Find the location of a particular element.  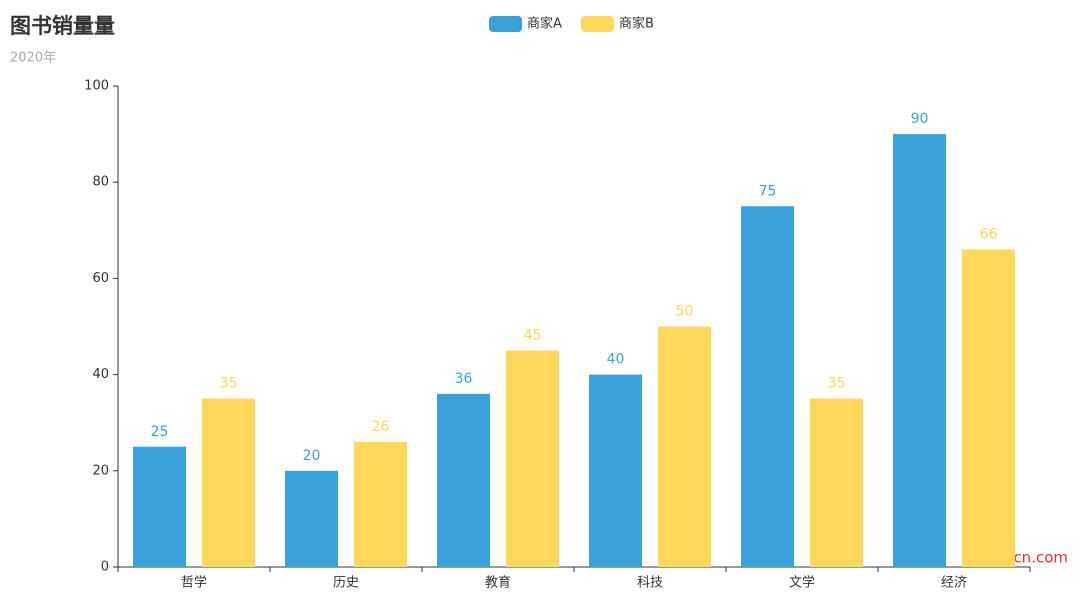

x-tick-label: 经济 is located at coordinates (954, 583).